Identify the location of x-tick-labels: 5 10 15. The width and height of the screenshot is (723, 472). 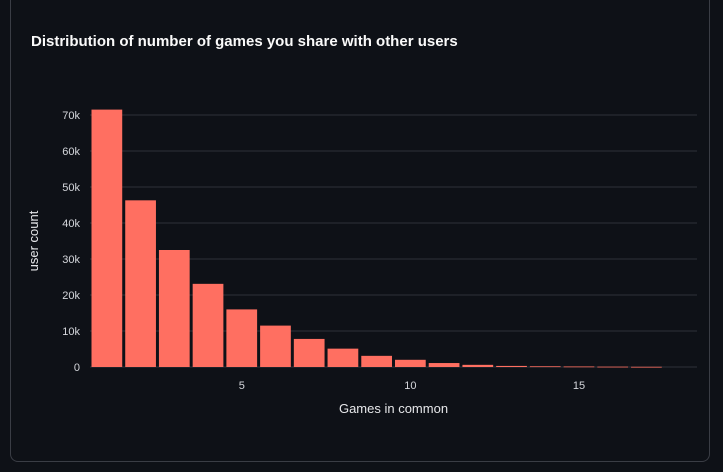
(412, 386).